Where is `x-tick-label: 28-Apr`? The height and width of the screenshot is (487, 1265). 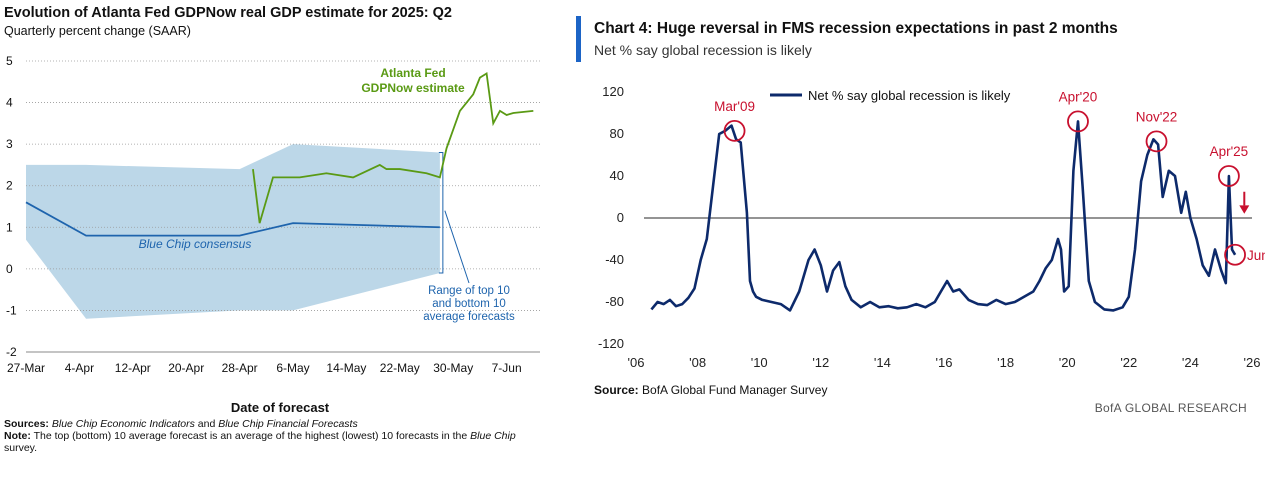 x-tick-label: 28-Apr is located at coordinates (240, 368).